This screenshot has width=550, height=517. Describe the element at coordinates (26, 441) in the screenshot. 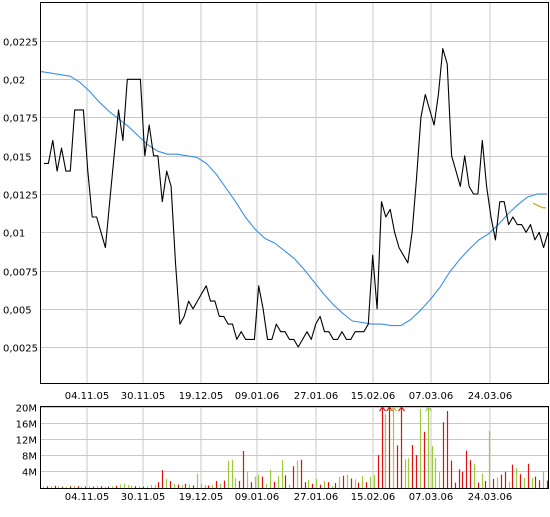

I see `volume-y-tick-label: 12M` at that location.